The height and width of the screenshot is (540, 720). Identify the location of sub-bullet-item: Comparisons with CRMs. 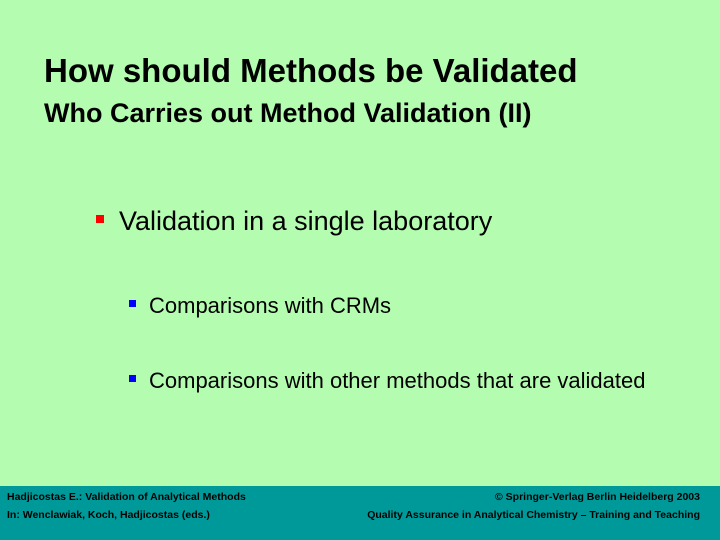
(409, 305).